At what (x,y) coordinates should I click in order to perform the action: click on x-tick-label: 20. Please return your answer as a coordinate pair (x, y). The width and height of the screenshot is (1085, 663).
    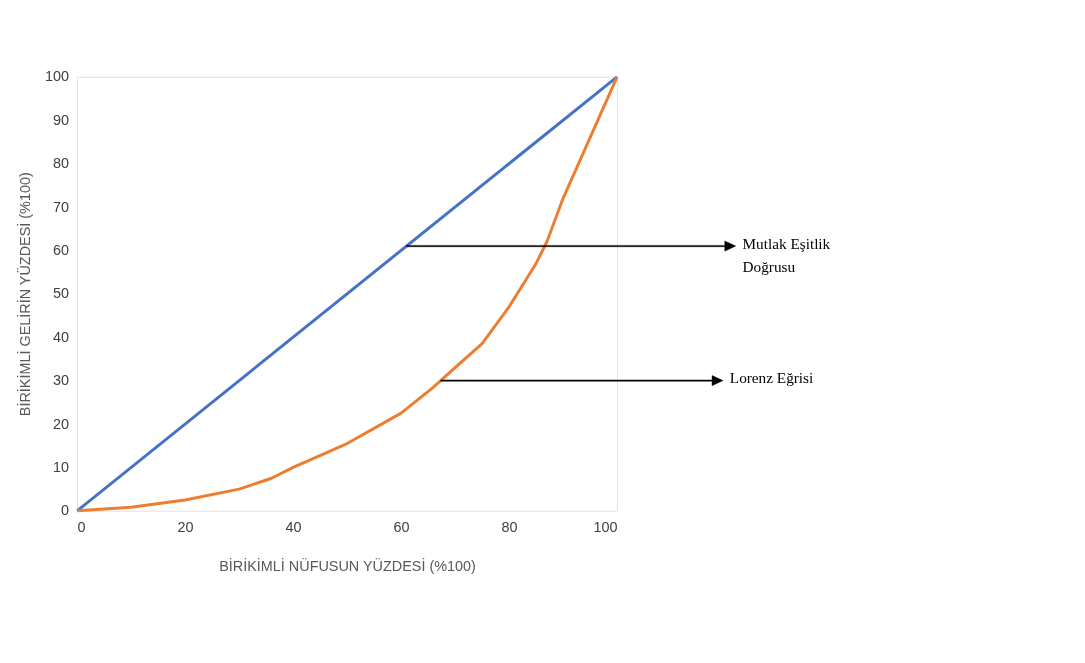
    Looking at the image, I should click on (185, 527).